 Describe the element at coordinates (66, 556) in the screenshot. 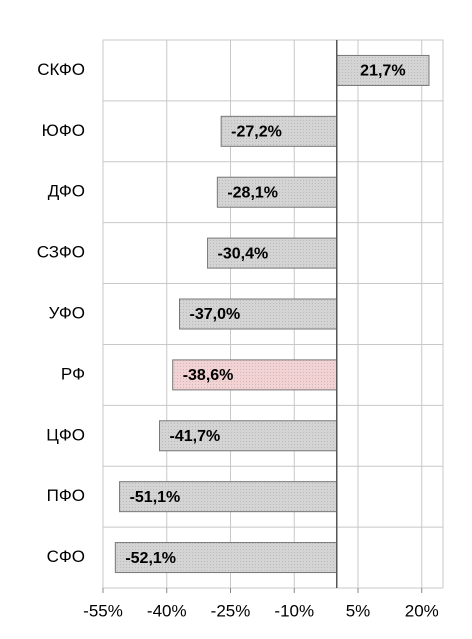

I see `y-tick-label: СФО` at that location.